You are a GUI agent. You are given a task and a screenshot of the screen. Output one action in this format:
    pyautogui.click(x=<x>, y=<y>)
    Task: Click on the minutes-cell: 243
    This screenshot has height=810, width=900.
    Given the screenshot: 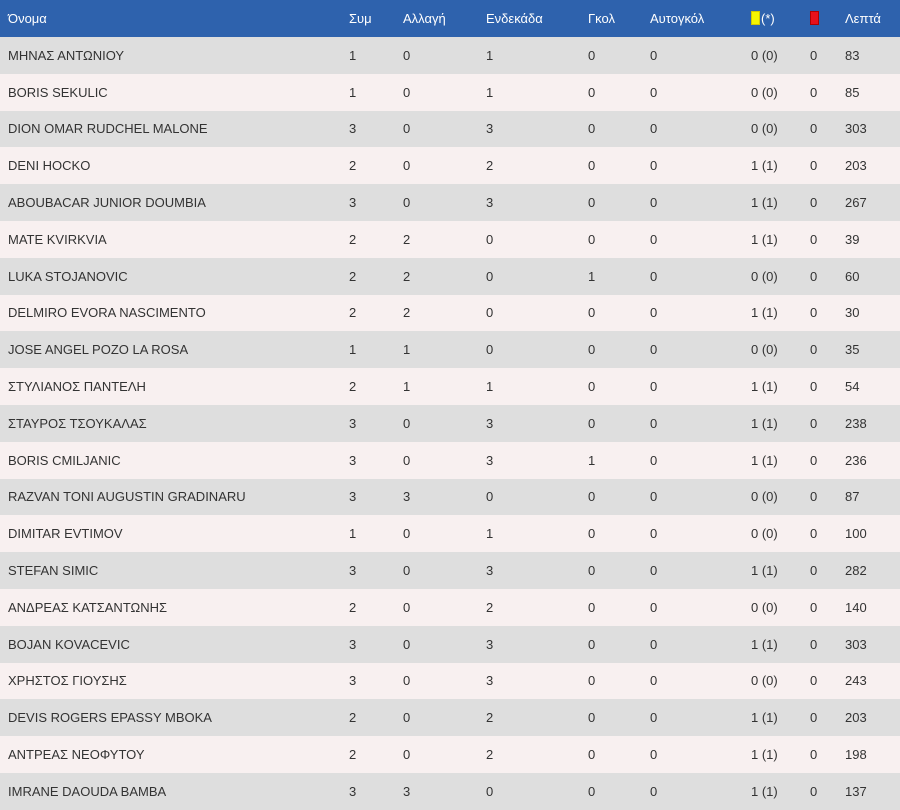 What is the action you would take?
    pyautogui.click(x=856, y=681)
    